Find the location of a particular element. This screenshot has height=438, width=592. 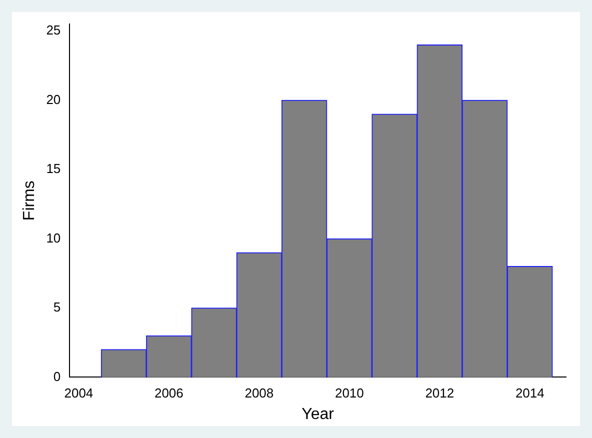

y-axis-title: Firms is located at coordinates (29, 200).